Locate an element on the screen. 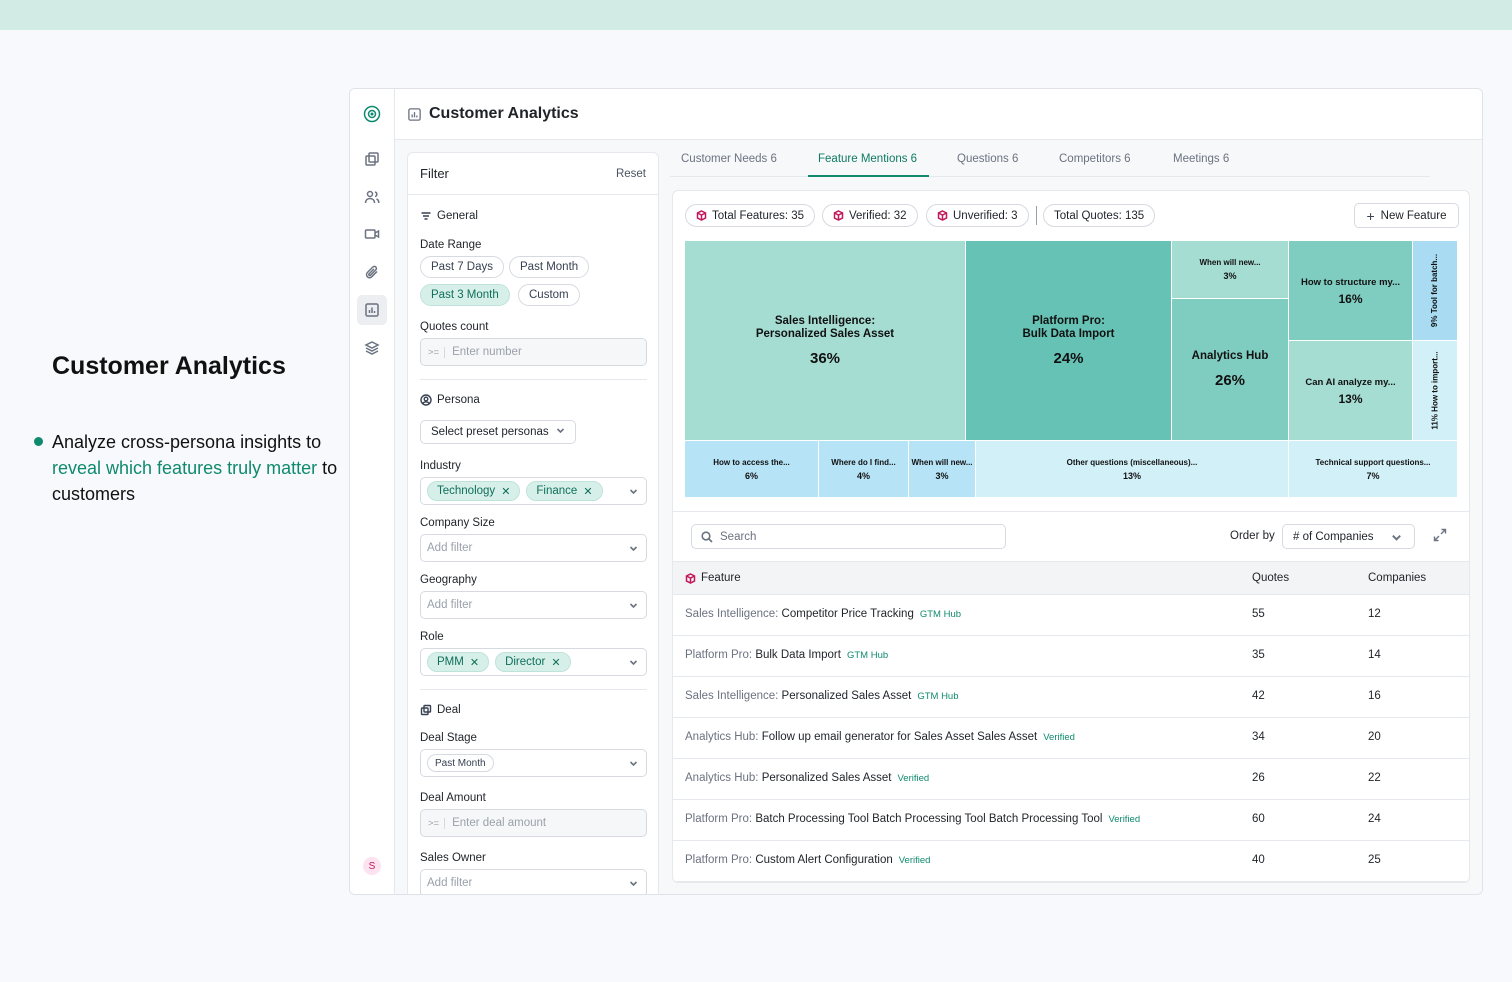  separator is located at coordinates (1036, 215).